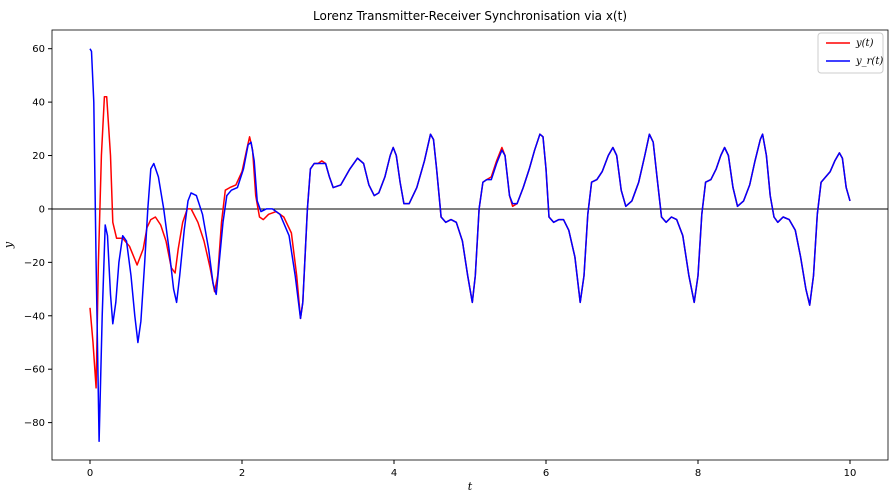 This screenshot has height=500, width=895. I want to click on legend-label-y: y(t), so click(864, 43).